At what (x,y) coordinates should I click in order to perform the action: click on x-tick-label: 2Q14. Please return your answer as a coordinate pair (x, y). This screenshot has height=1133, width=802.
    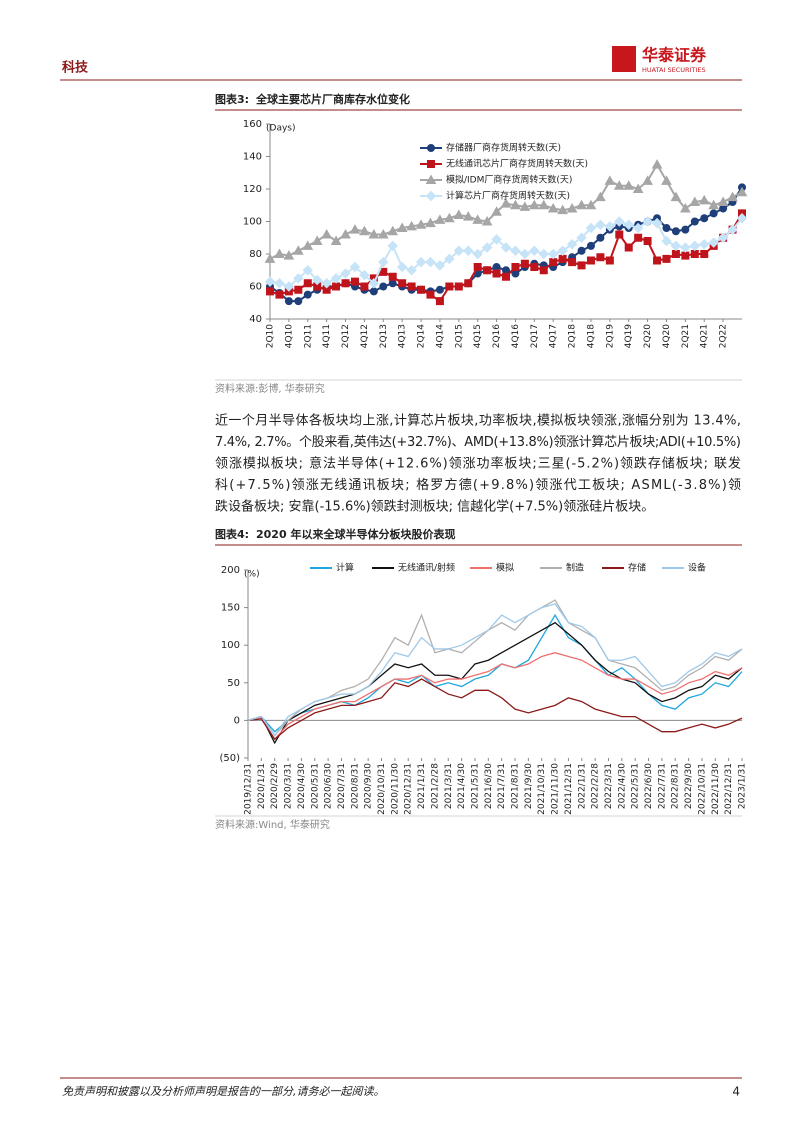
    Looking at the image, I should click on (422, 336).